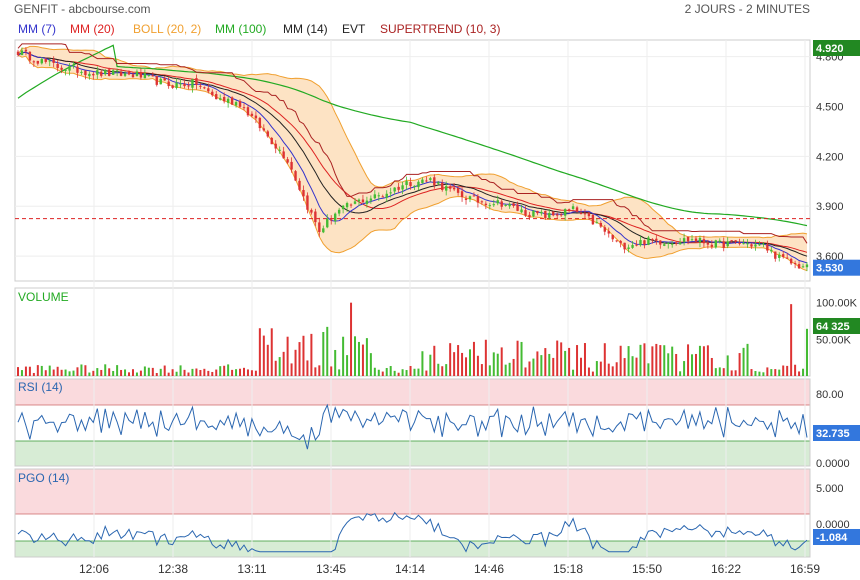 The height and width of the screenshot is (580, 860). Describe the element at coordinates (354, 29) in the screenshot. I see `legend-evt: EVT` at that location.